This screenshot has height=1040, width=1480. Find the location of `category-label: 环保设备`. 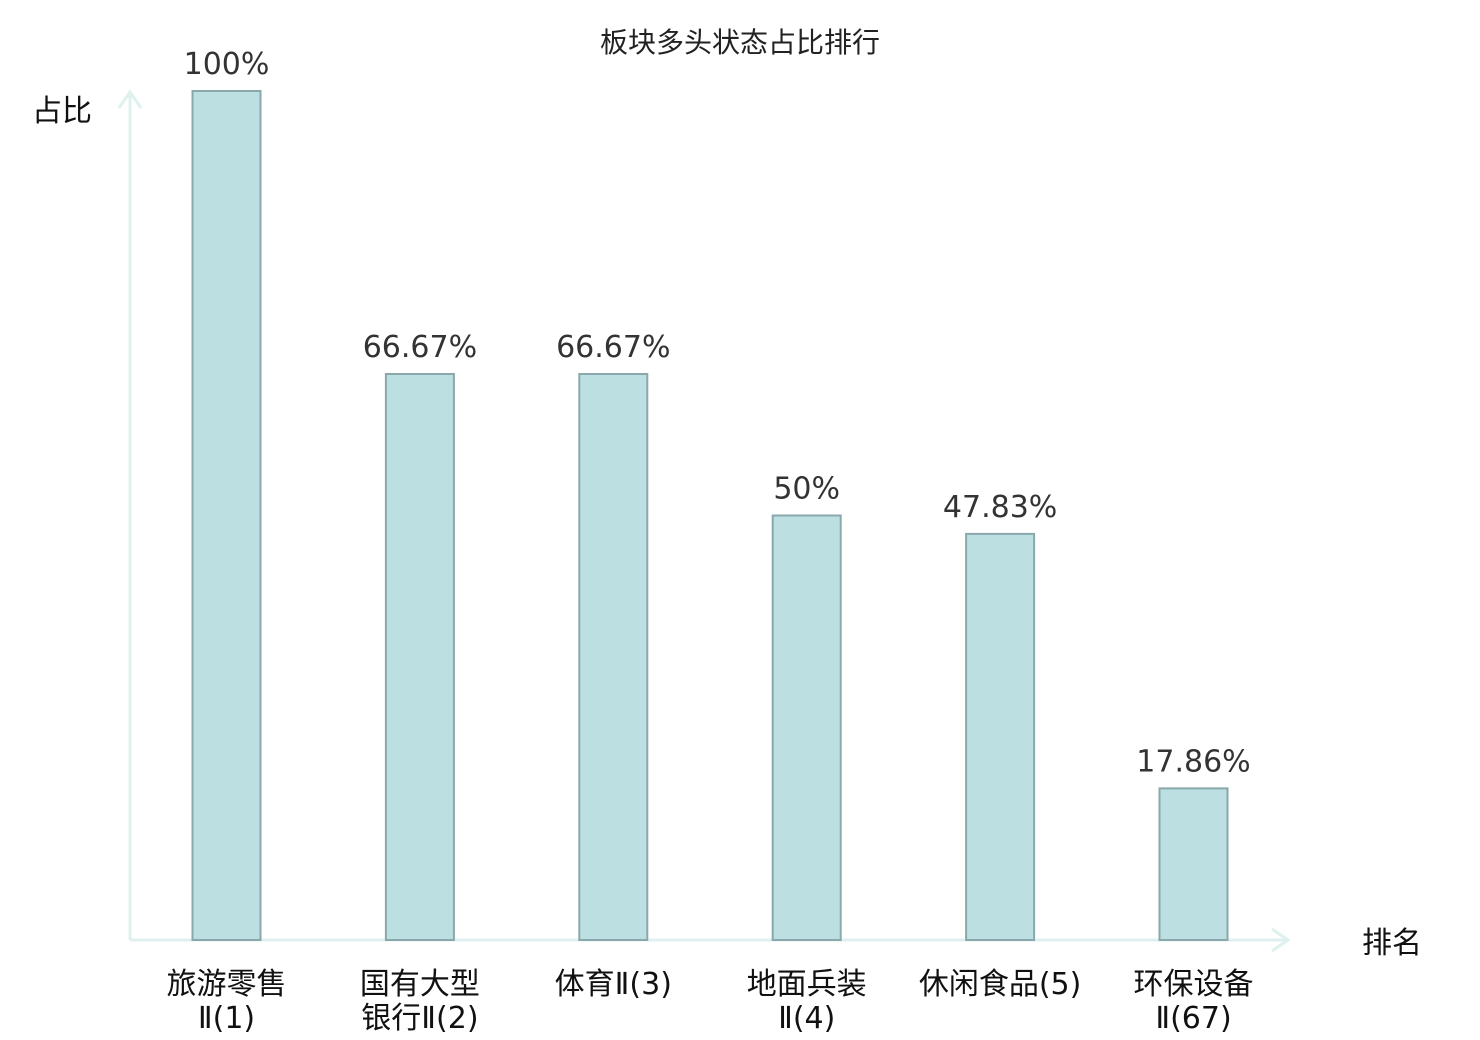

category-label: 环保设备 is located at coordinates (1194, 984).